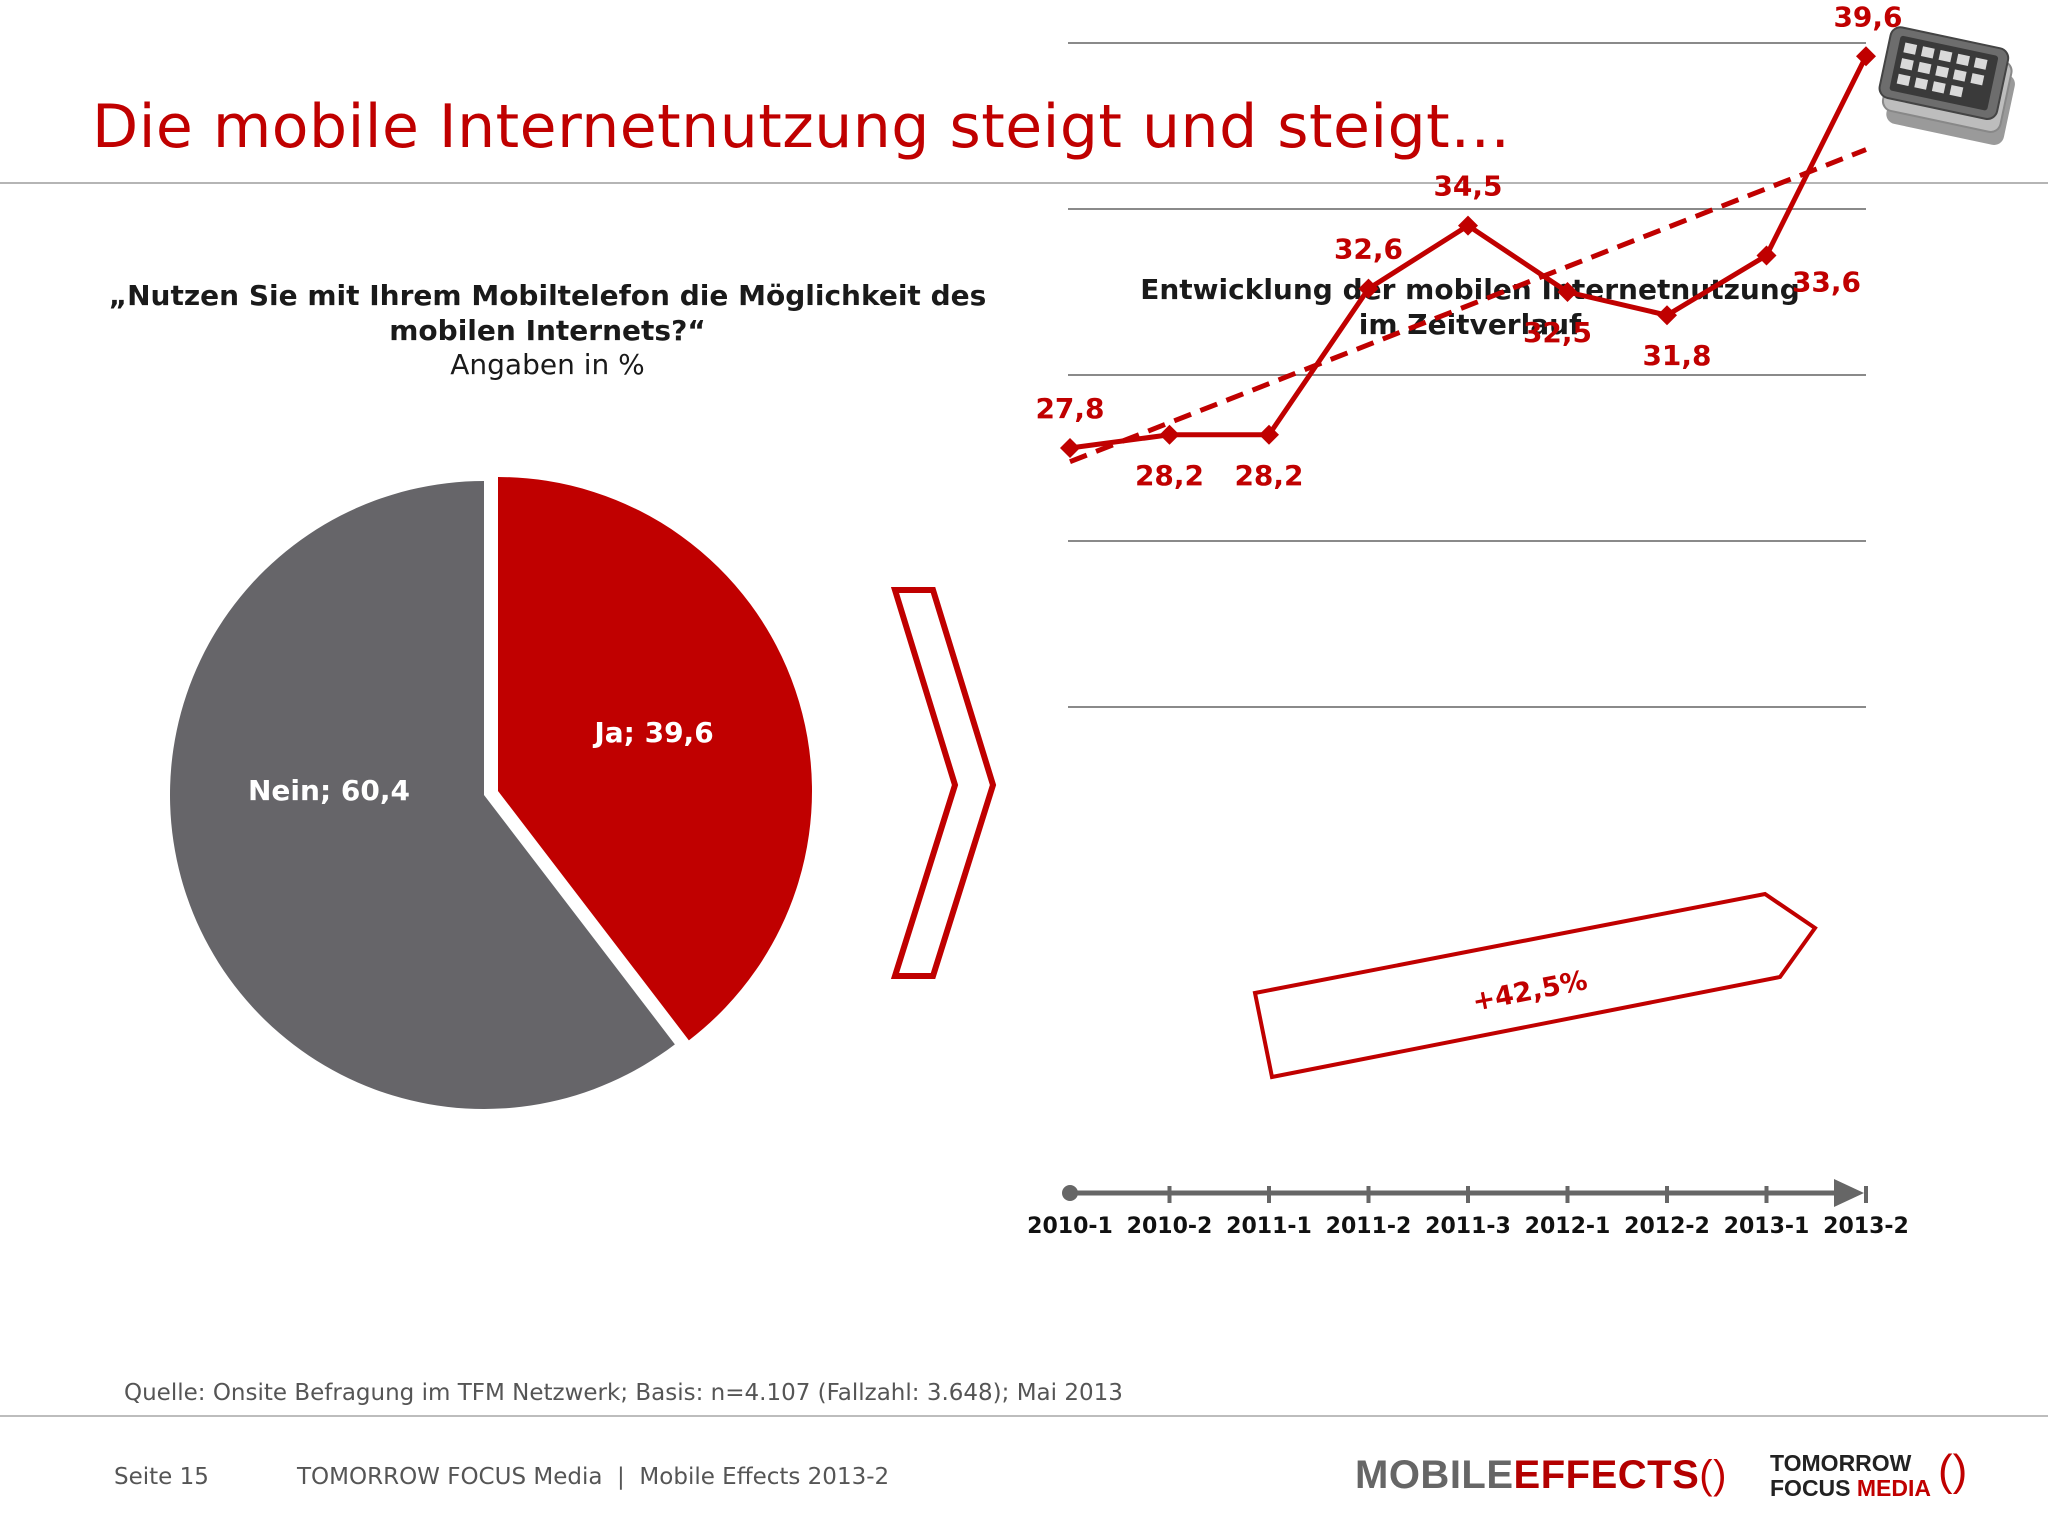 Image resolution: width=2048 pixels, height=1536 pixels. Describe the element at coordinates (652, 732) in the screenshot. I see `pie-label-ja: Ja; 39,6` at that location.